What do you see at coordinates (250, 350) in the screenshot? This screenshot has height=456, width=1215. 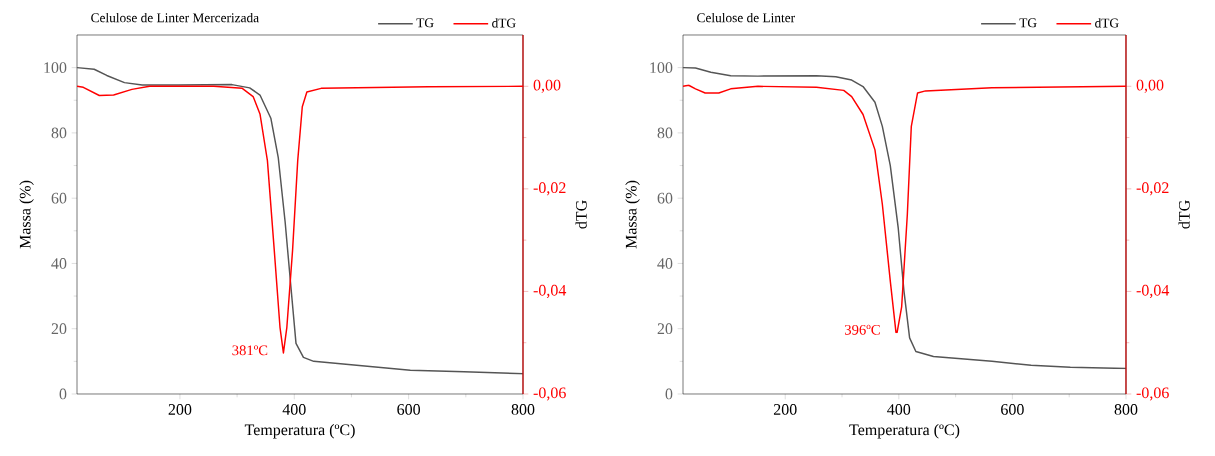 I see `annotation: 381ºC` at bounding box center [250, 350].